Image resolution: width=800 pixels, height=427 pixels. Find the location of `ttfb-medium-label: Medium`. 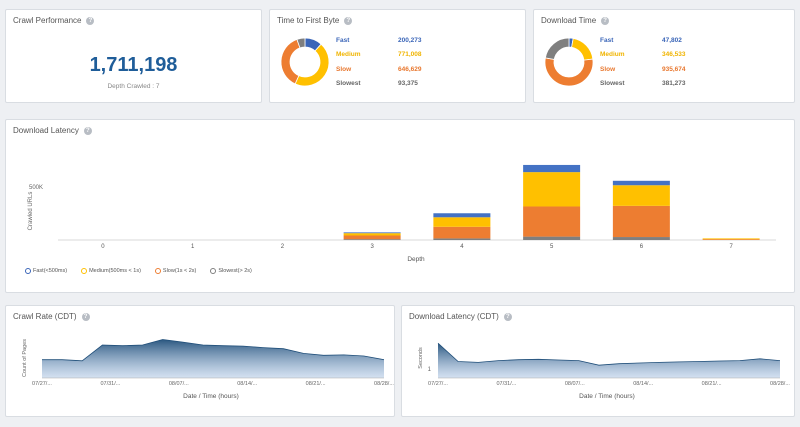

ttfb-medium-label: Medium is located at coordinates (348, 55).